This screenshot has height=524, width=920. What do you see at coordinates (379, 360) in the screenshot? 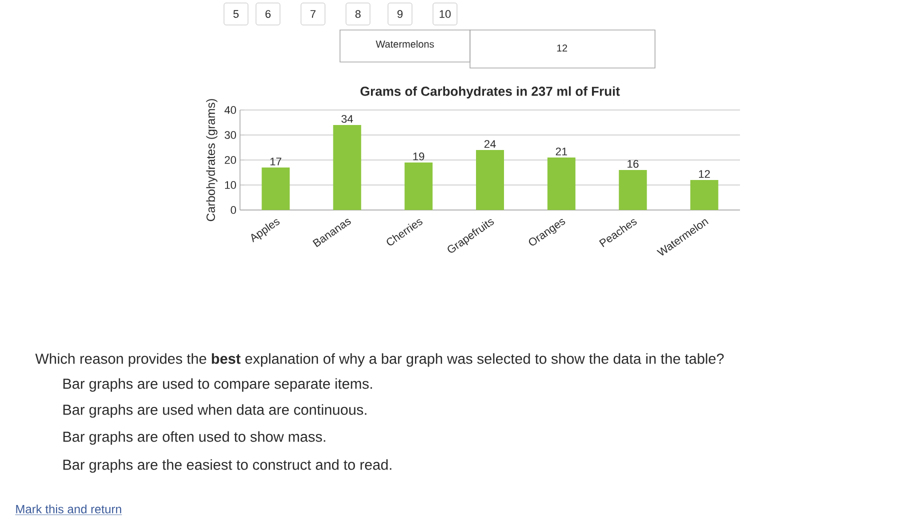
I see `text: Which reason provides the best explanation of why a bar graph was selected to show the data in the table?` at bounding box center [379, 360].